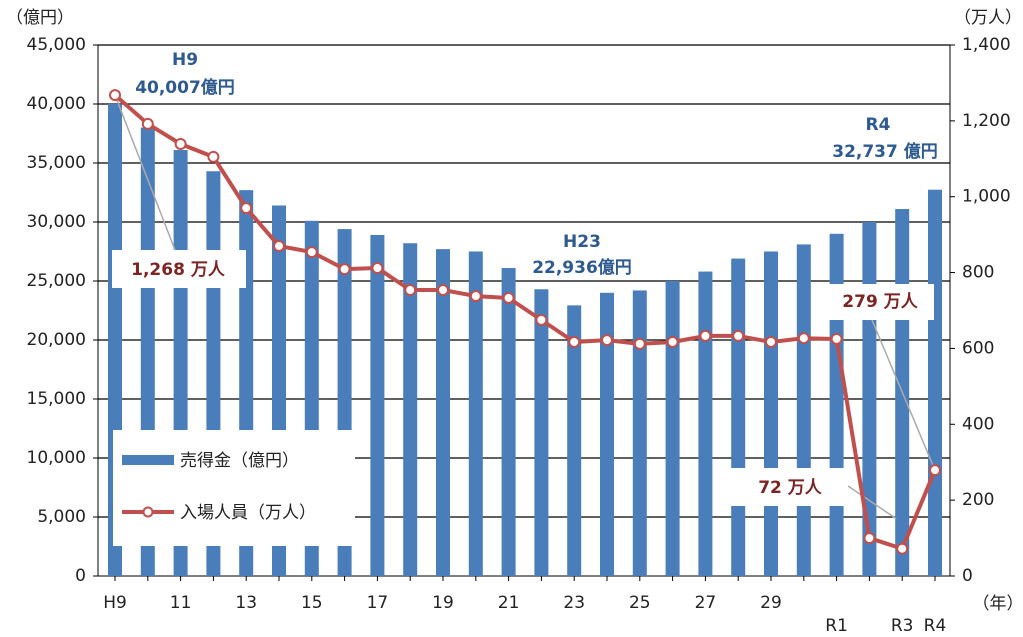 The height and width of the screenshot is (637, 1023). I want to click on x-tick-label: 15, so click(312, 603).